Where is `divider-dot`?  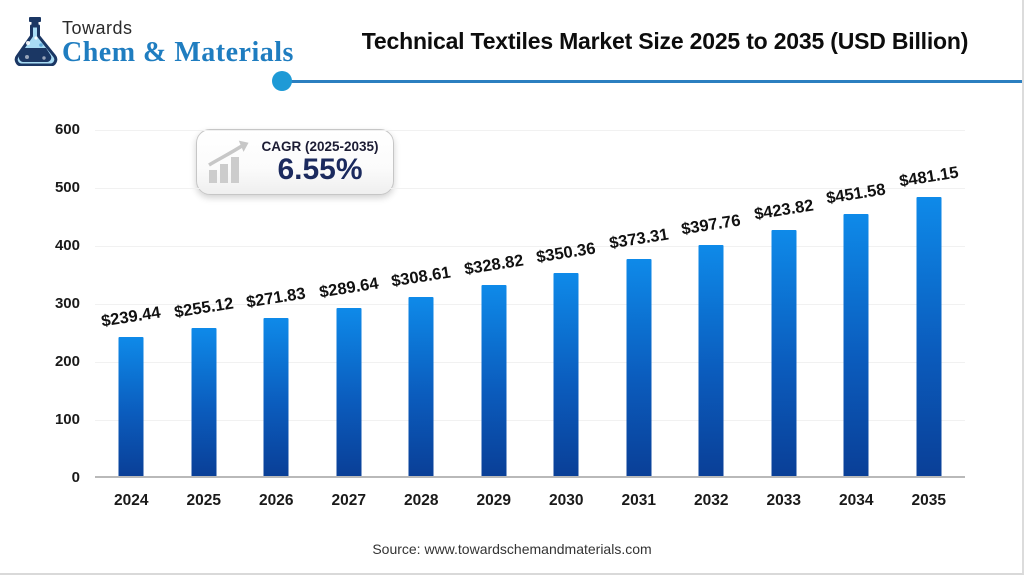
divider-dot is located at coordinates (282, 81).